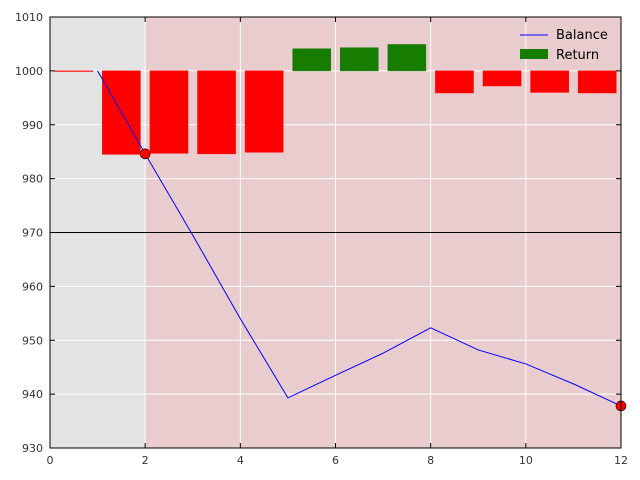  Describe the element at coordinates (50, 460) in the screenshot. I see `x-tick-label-0: 0` at that location.